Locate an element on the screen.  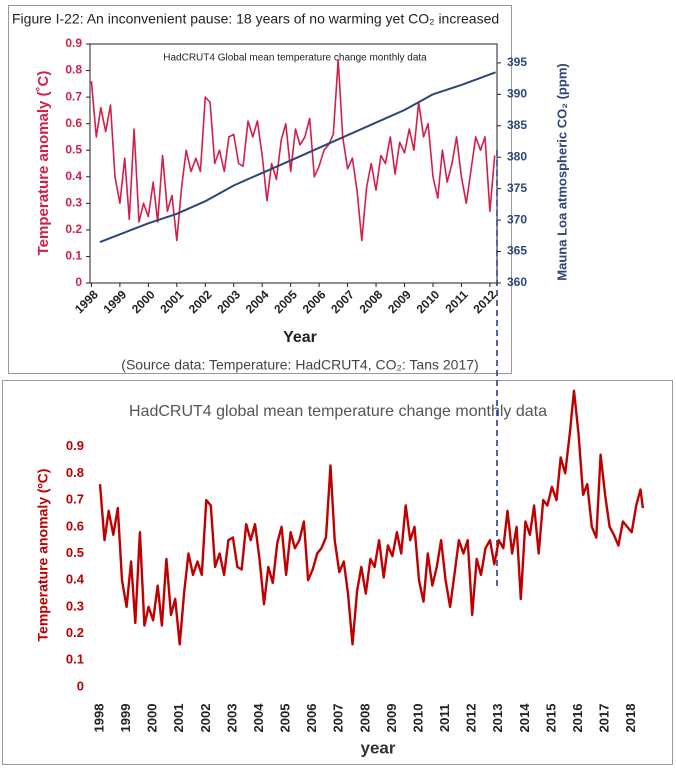
co2-line is located at coordinates (297, 157).